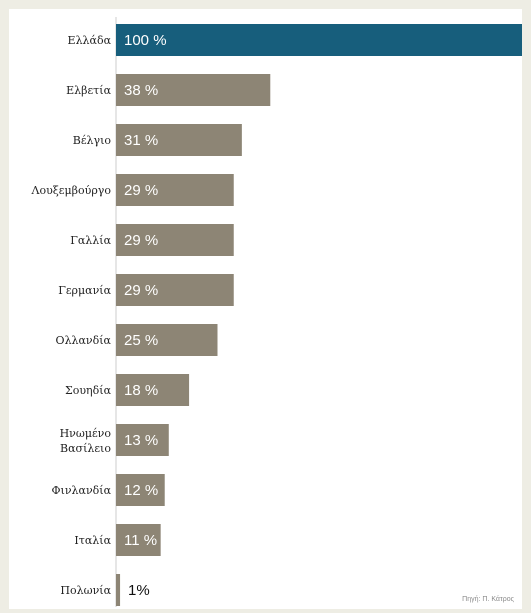 The height and width of the screenshot is (613, 531). What do you see at coordinates (141, 140) in the screenshot?
I see `value-label: 31 %` at bounding box center [141, 140].